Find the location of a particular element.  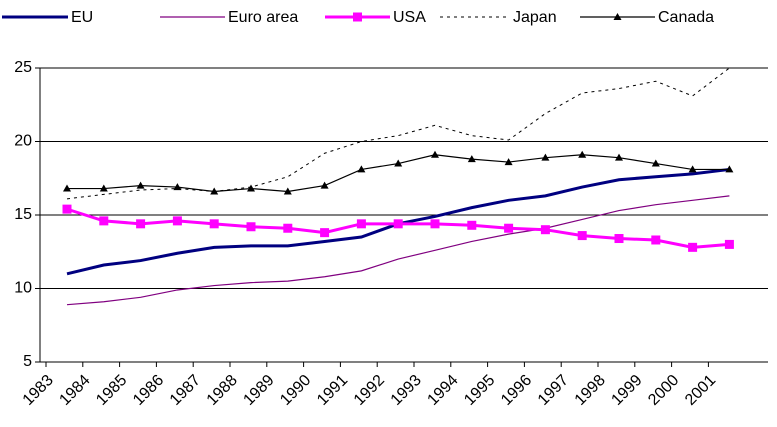

x-tick-label: 1994 is located at coordinates (442, 390).